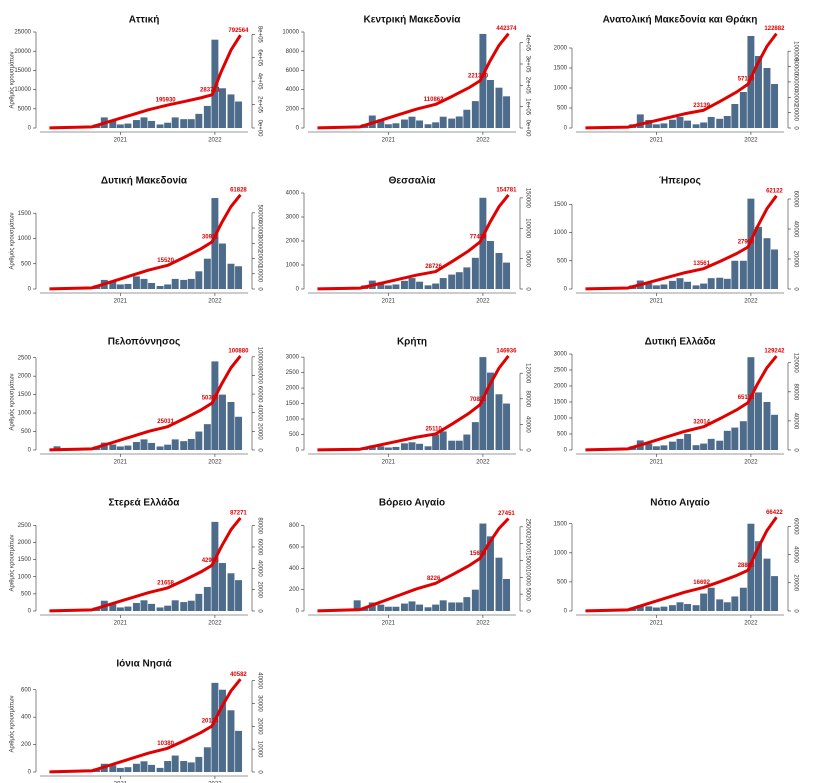 Image resolution: width=819 pixels, height=783 pixels. What do you see at coordinates (478, 76) in the screenshot?
I see `value-label: 221380` at bounding box center [478, 76].